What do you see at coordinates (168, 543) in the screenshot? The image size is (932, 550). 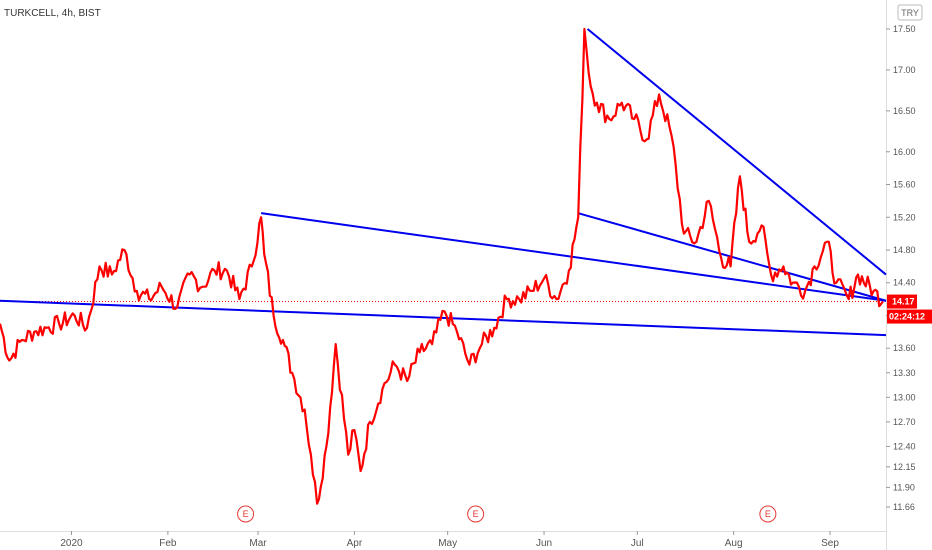 I see `x-tick-label: Feb` at bounding box center [168, 543].